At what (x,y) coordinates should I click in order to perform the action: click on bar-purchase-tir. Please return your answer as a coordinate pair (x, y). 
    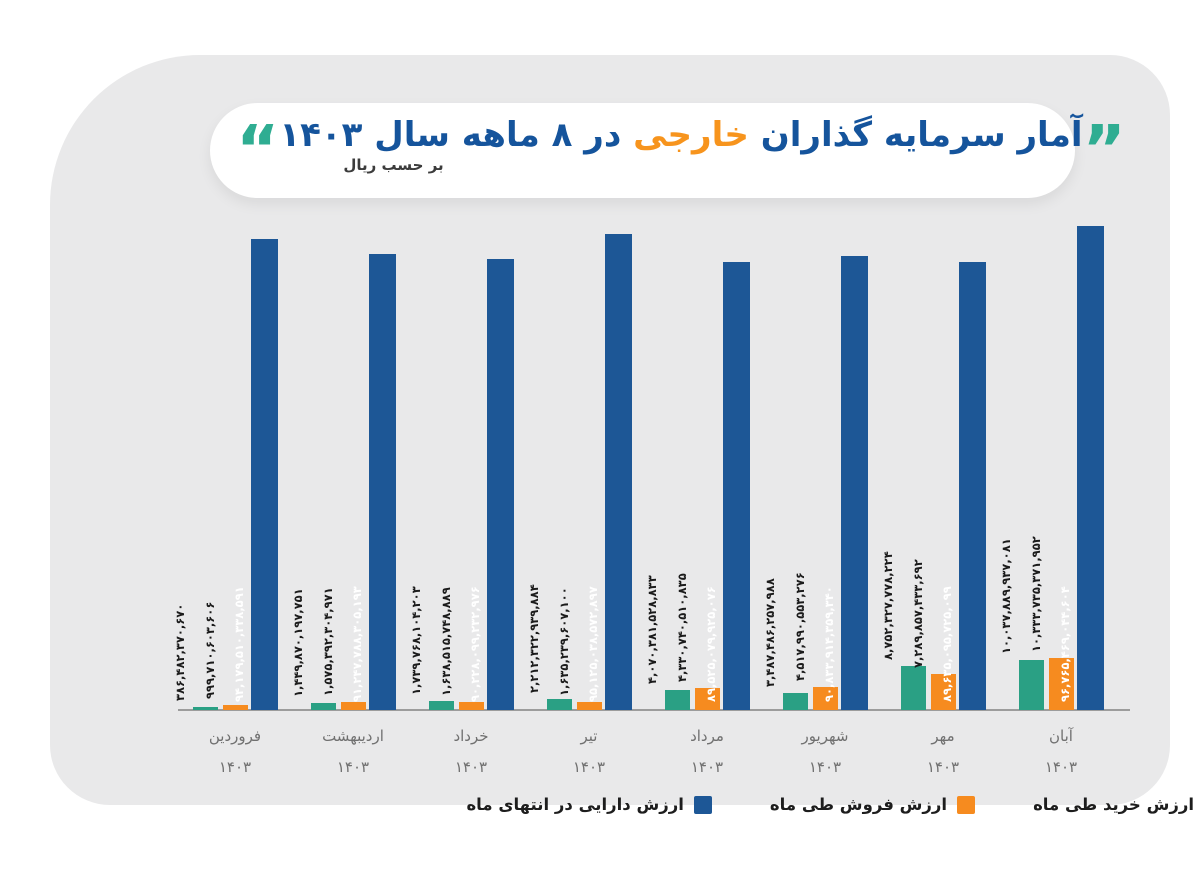
    Looking at the image, I should click on (559, 704).